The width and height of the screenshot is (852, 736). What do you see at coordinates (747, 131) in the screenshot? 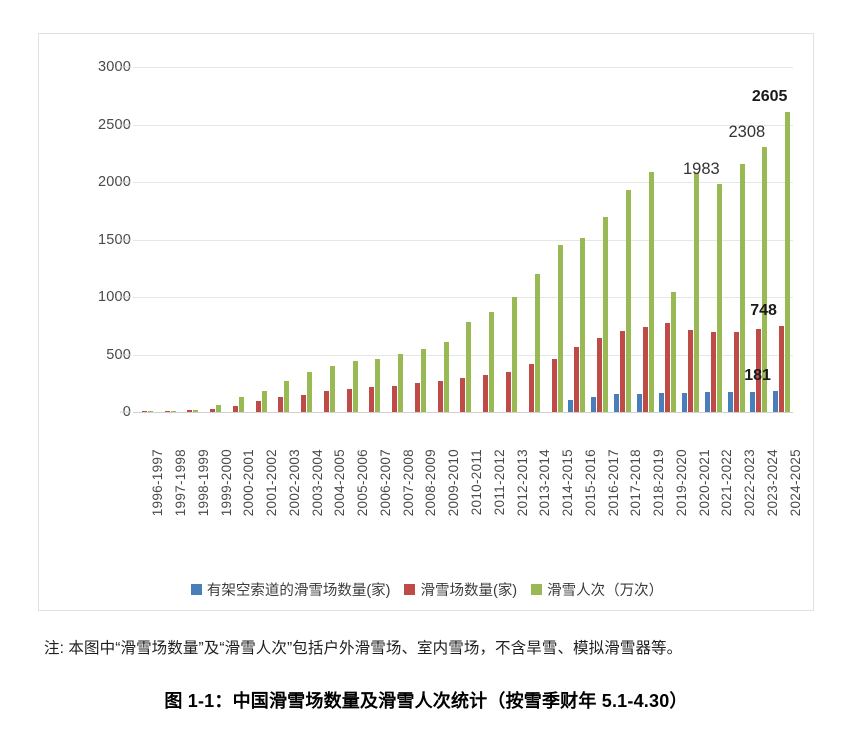
I see `data-label: 2308` at bounding box center [747, 131].